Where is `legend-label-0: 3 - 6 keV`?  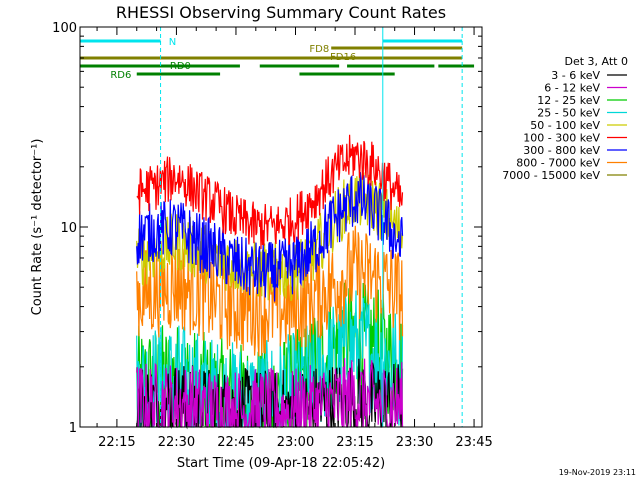 legend-label-0: 3 - 6 keV is located at coordinates (575, 75).